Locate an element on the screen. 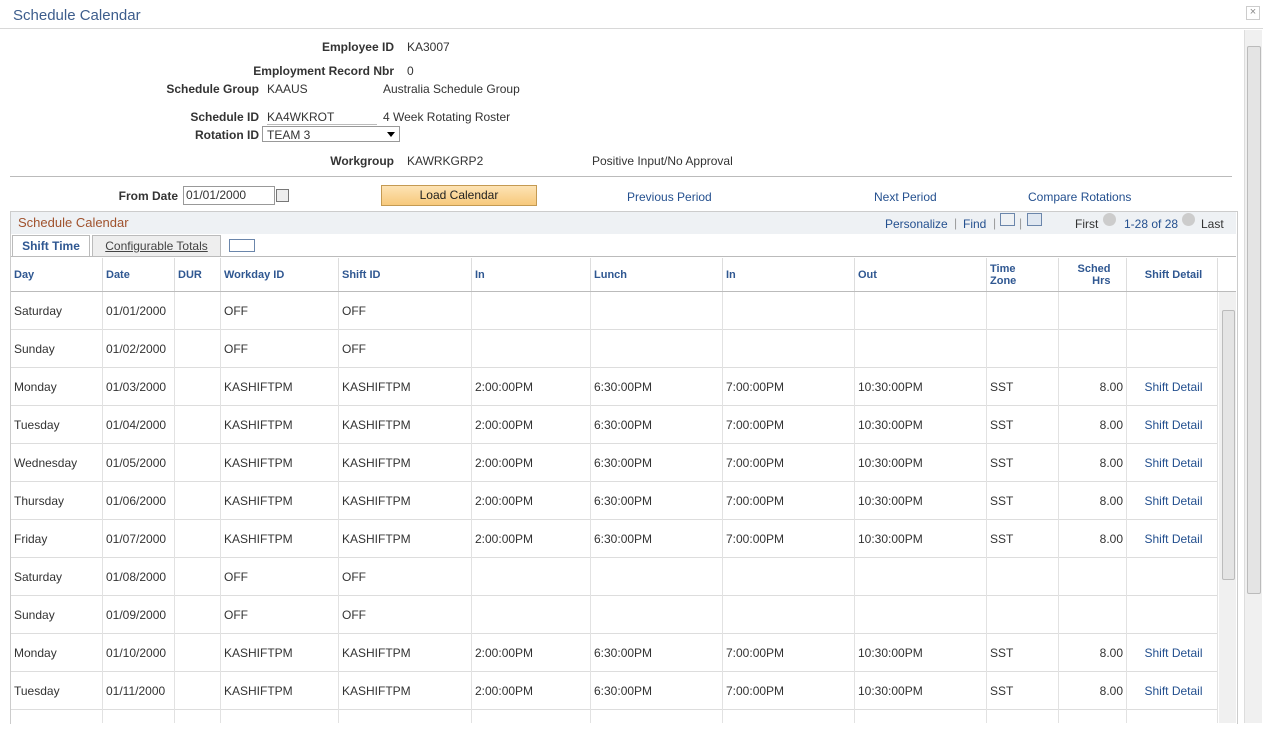  cell: Sunday is located at coordinates (57, 615).